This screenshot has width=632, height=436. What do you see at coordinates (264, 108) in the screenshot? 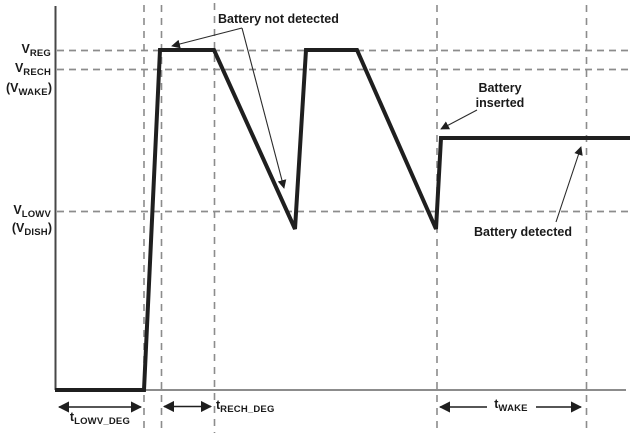
I see `battery-not-detected-arrow-right` at bounding box center [264, 108].